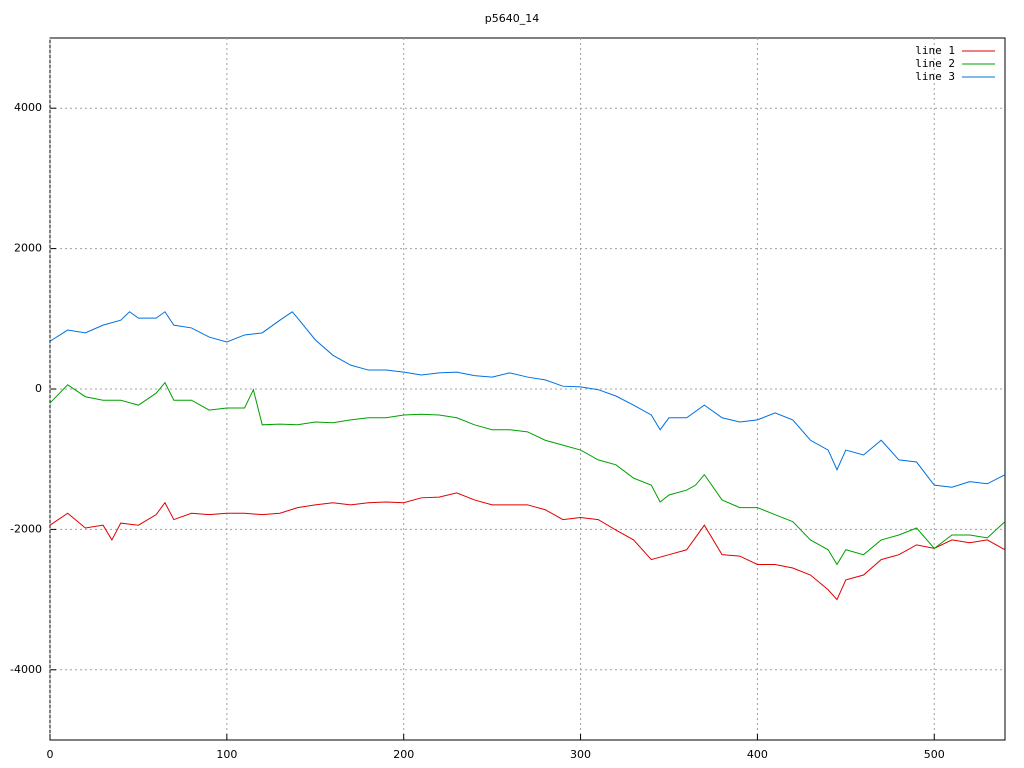  What do you see at coordinates (580, 754) in the screenshot?
I see `x-tick-label: 300` at bounding box center [580, 754].